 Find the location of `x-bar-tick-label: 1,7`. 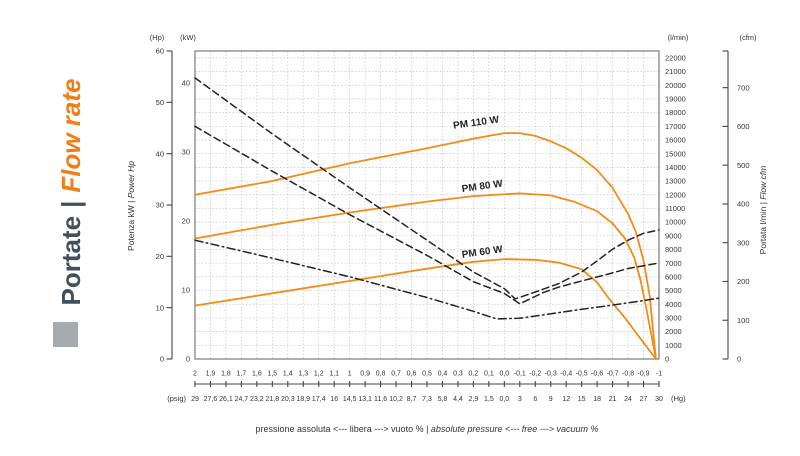

x-bar-tick-label: 1,7 is located at coordinates (242, 374).